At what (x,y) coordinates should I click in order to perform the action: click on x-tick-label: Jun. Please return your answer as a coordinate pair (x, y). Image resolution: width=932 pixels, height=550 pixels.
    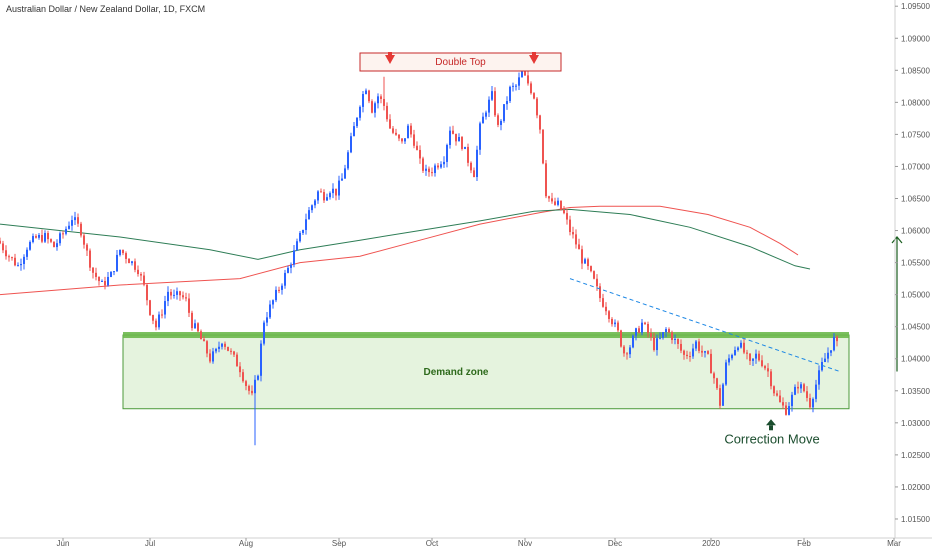
    Looking at the image, I should click on (63, 543).